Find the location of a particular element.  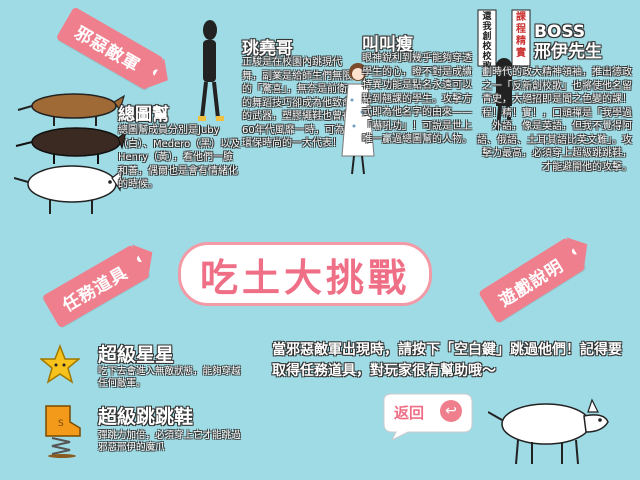

tag-items-label: 任務道具 is located at coordinates (95, 290).